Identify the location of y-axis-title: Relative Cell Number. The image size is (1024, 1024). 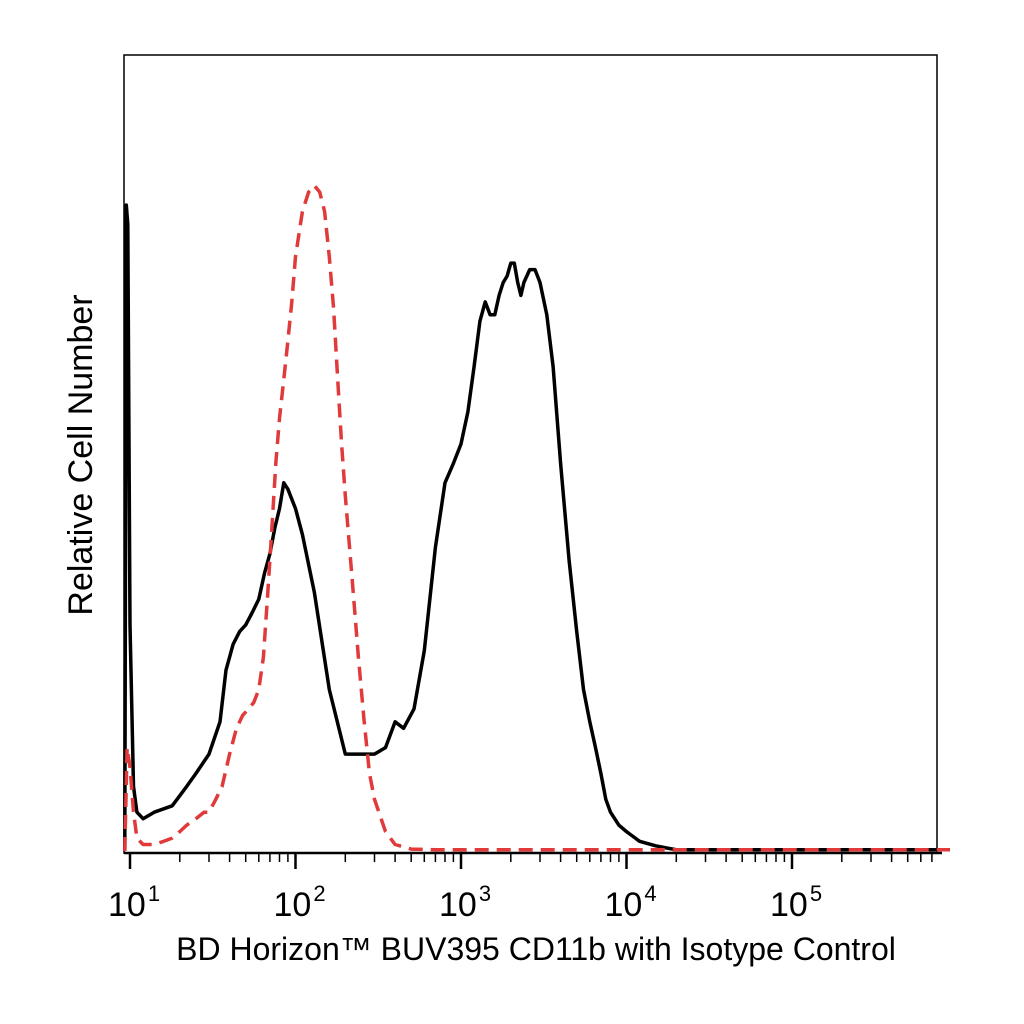
(81, 454).